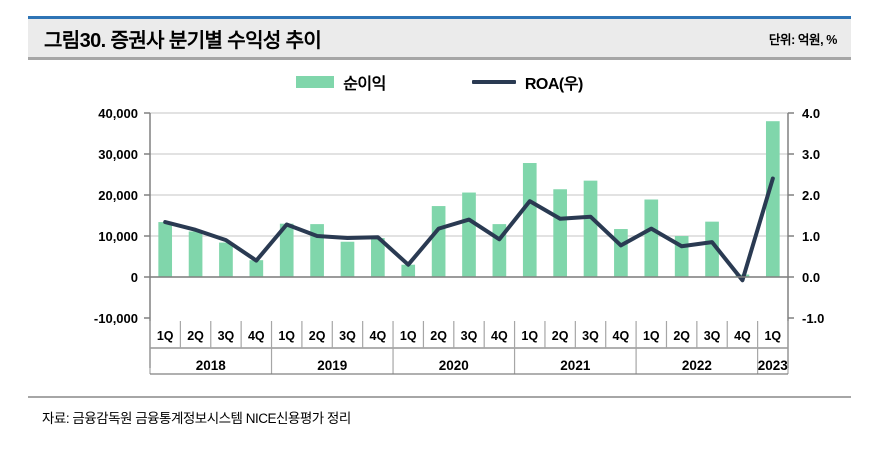 Image resolution: width=879 pixels, height=474 pixels. Describe the element at coordinates (439, 82) in the screenshot. I see `chart-legend: 순이익 ROA(우)` at that location.